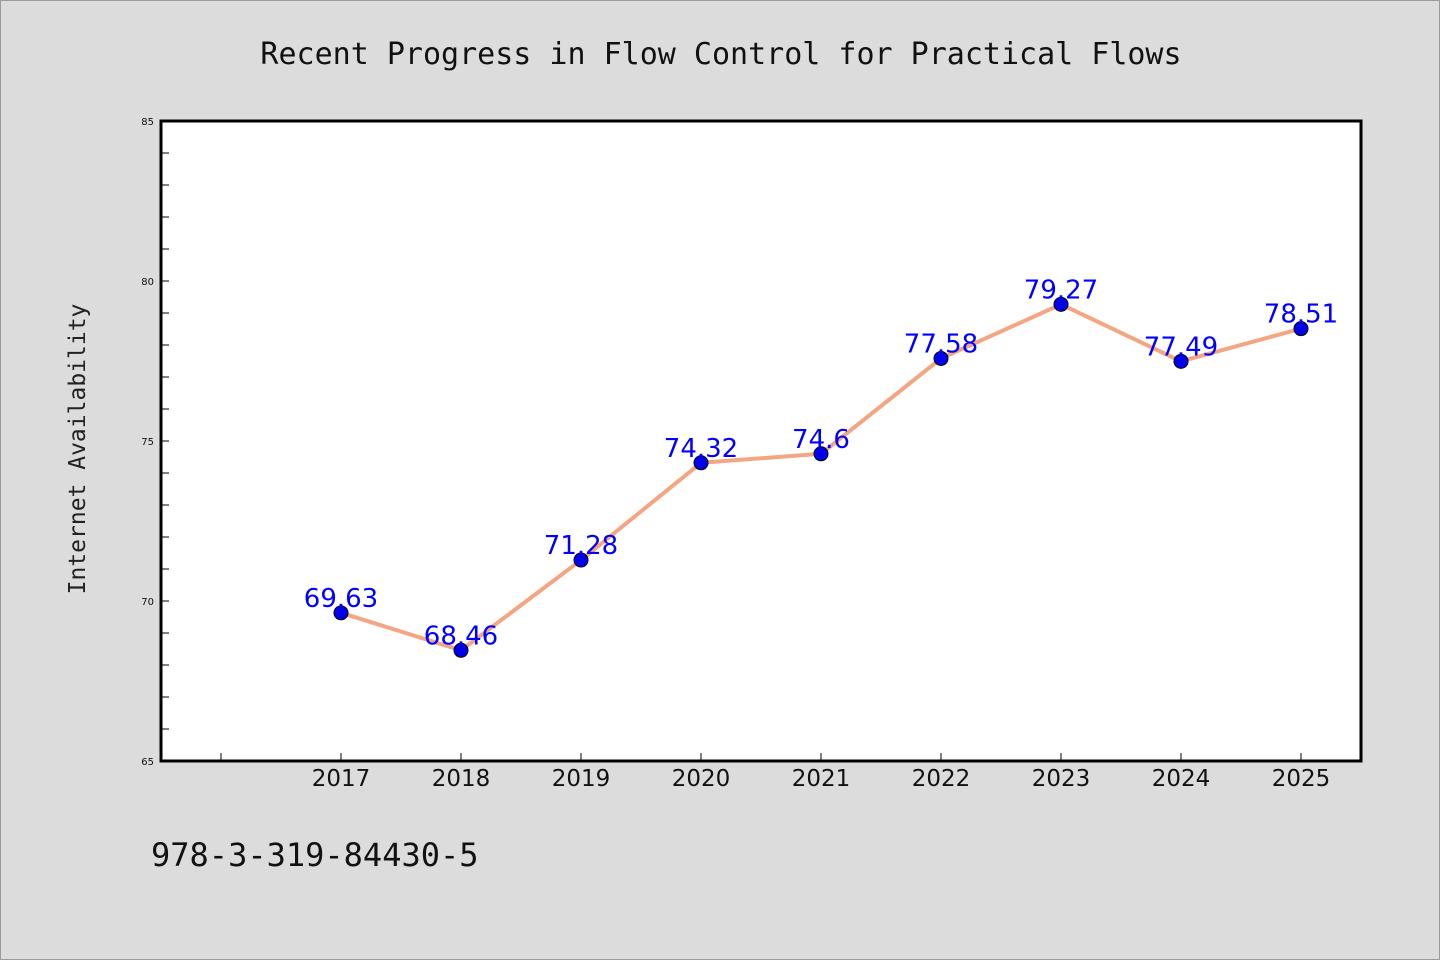  Describe the element at coordinates (147, 282) in the screenshot. I see `y-tick-label: 80` at that location.